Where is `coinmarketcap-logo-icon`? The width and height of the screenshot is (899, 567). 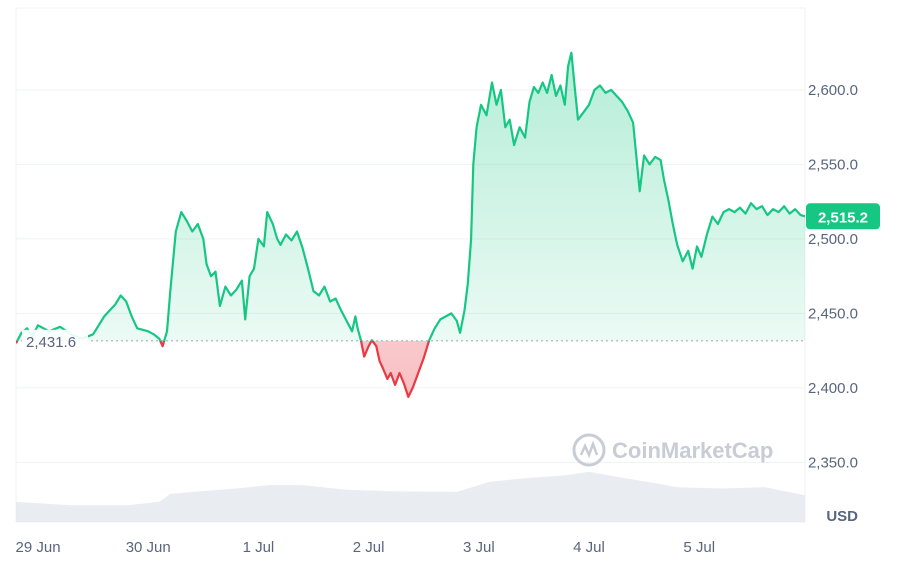 coinmarketcap-logo-icon is located at coordinates (589, 450).